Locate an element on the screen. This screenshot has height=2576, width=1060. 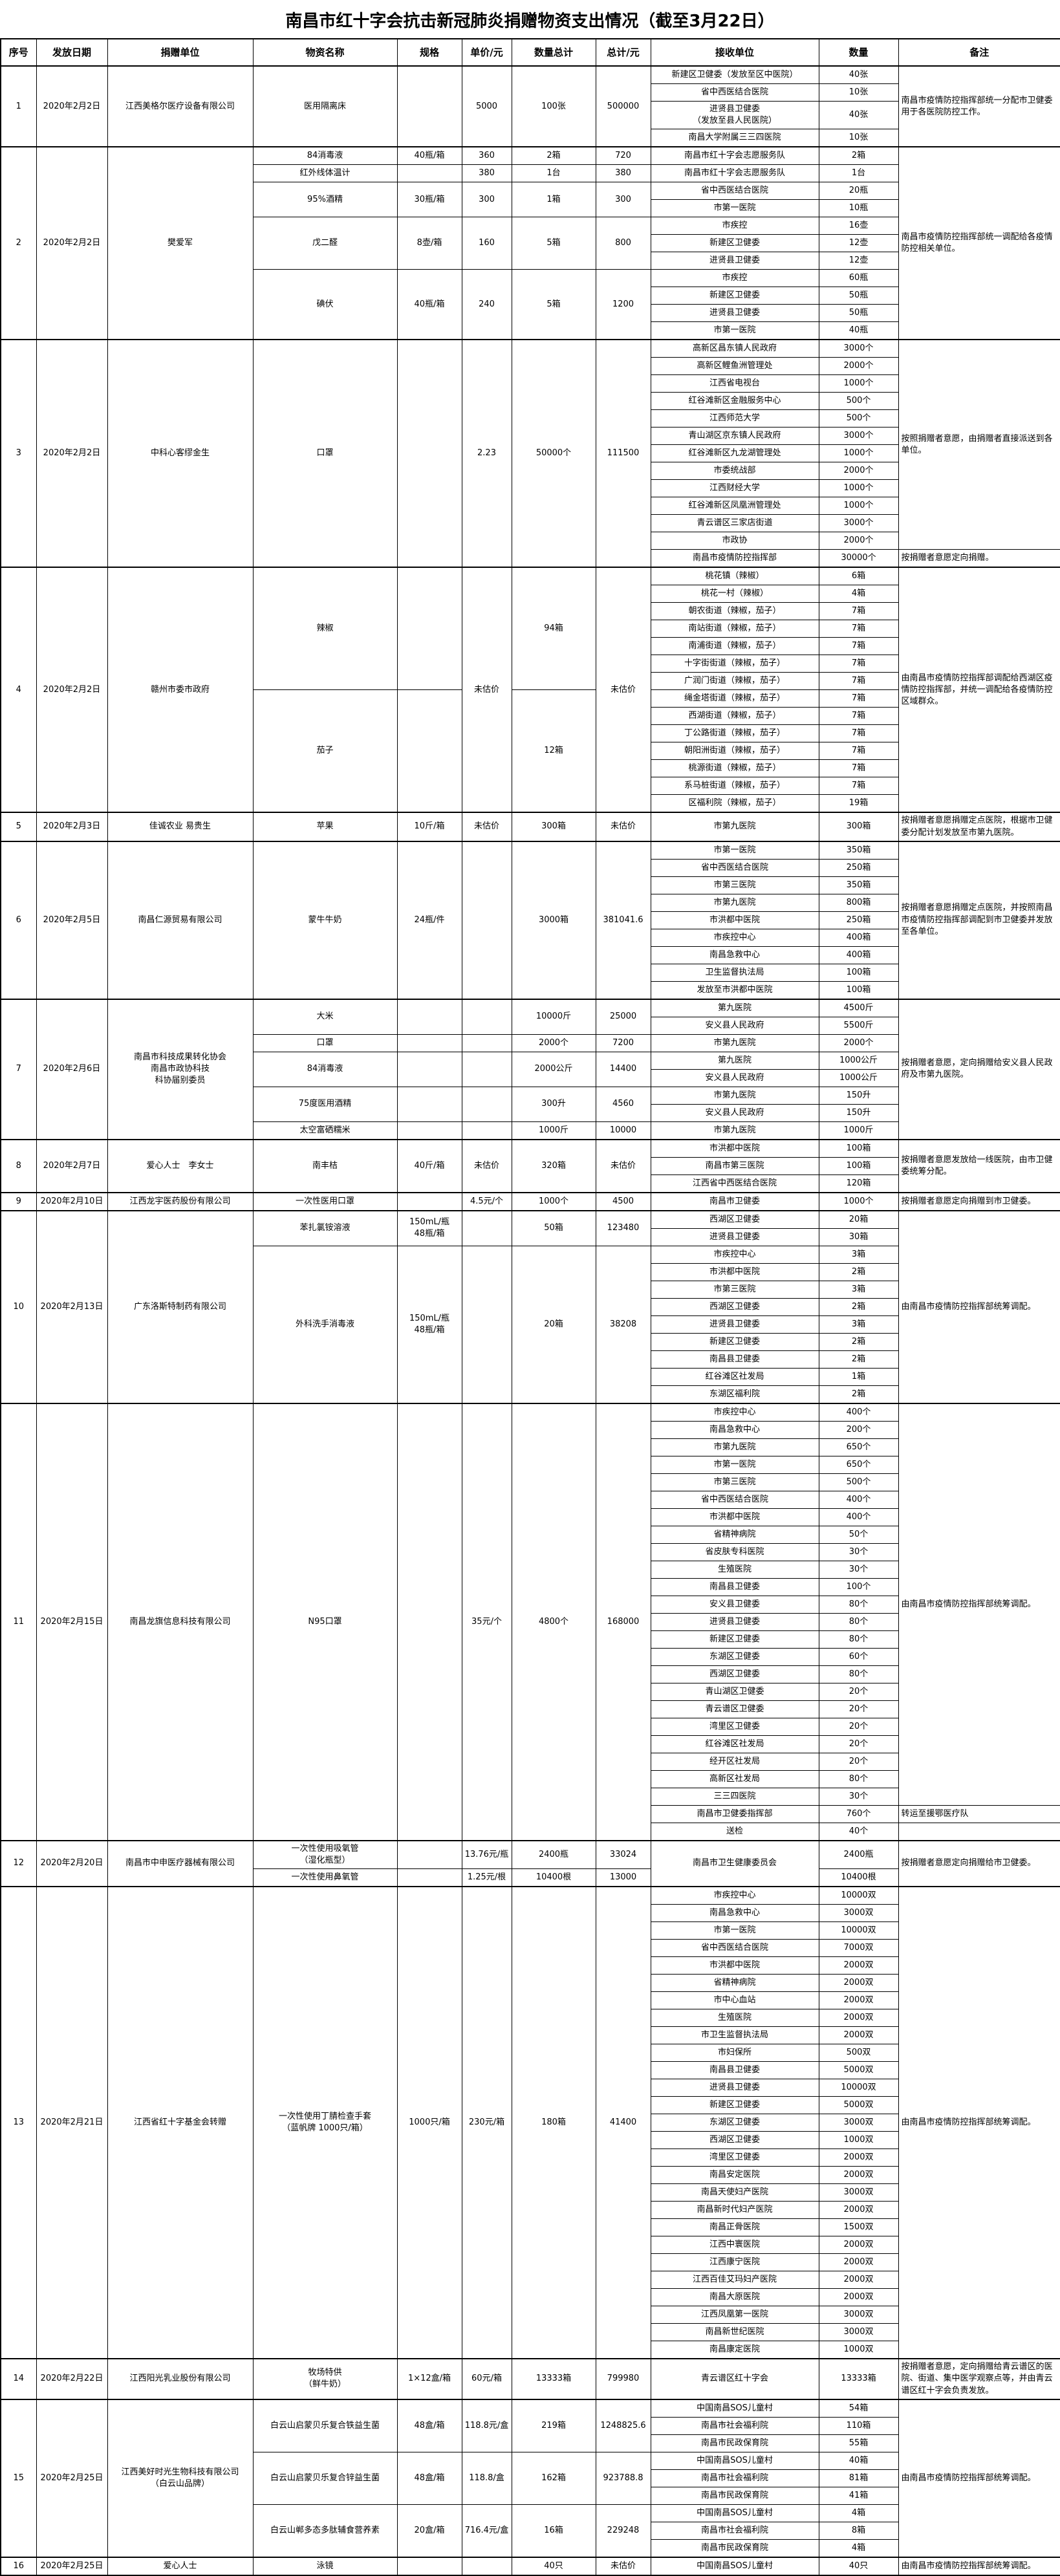
row-no-cell: 4 is located at coordinates (18, 690).